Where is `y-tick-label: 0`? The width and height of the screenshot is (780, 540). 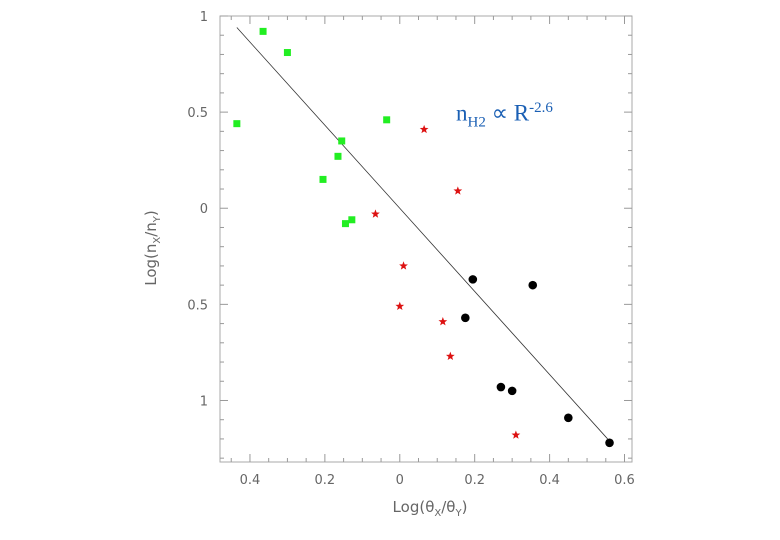 y-tick-label: 0 is located at coordinates (204, 209).